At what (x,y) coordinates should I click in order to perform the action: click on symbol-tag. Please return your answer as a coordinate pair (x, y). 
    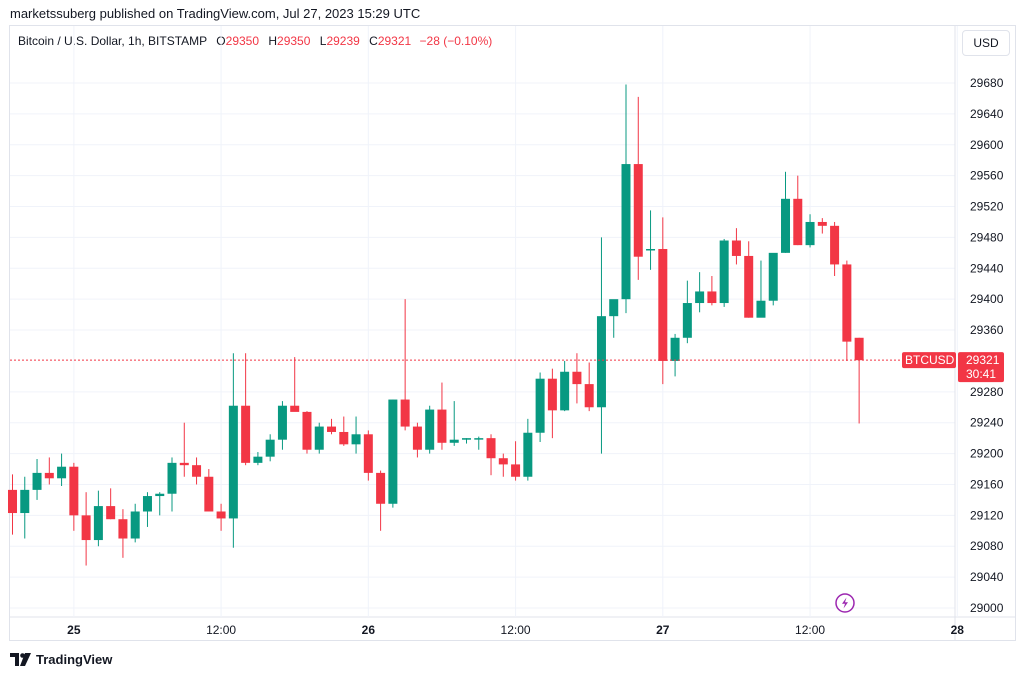
    Looking at the image, I should click on (929, 360).